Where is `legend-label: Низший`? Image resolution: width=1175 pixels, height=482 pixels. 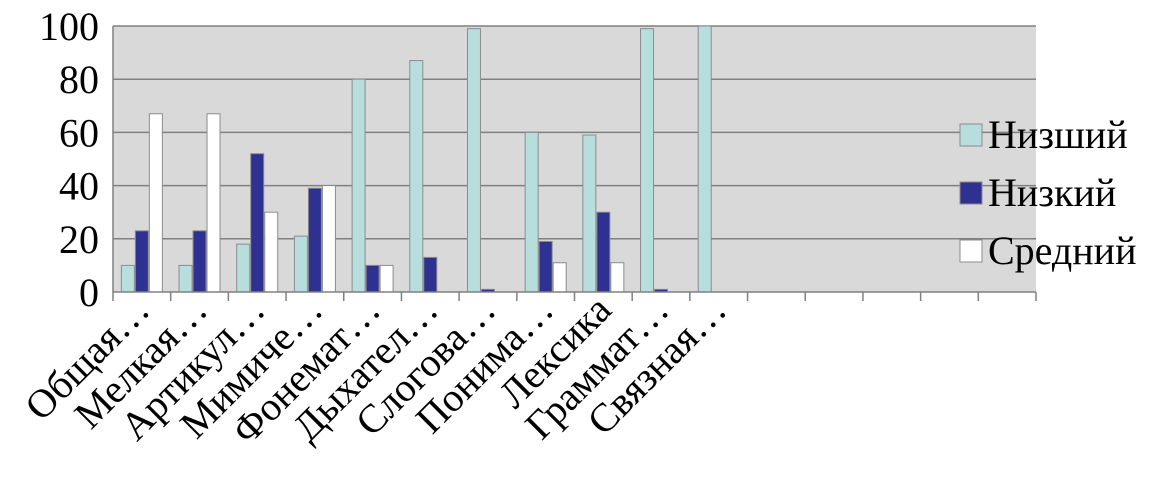
legend-label: Низший is located at coordinates (1058, 134).